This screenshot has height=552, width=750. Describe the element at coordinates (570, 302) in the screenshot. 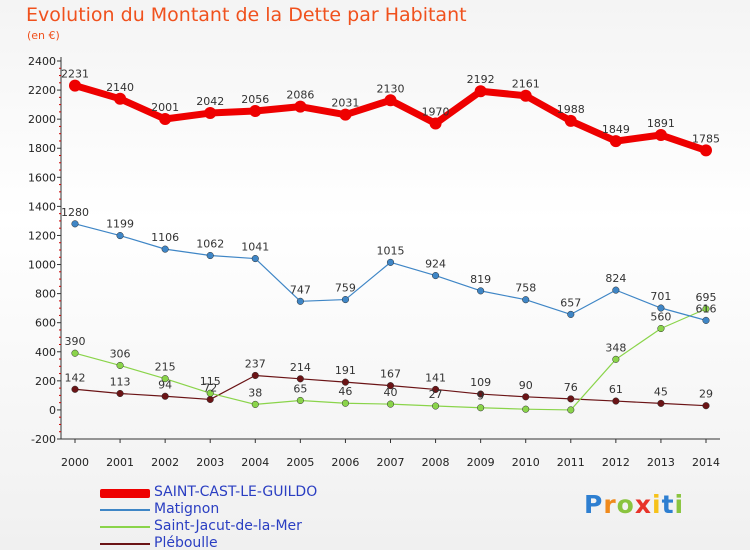

I see `data-label: 657` at that location.